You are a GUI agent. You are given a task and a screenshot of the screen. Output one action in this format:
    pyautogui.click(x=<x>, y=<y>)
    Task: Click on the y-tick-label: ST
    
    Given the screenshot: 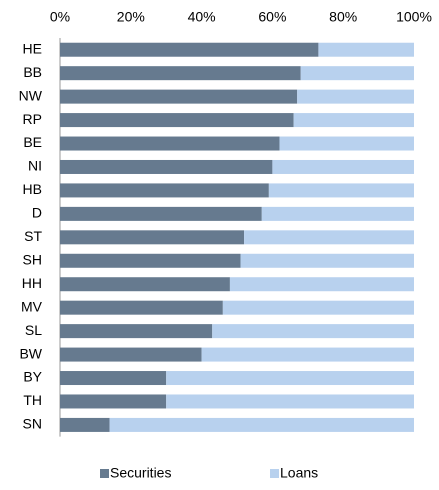 What is the action you would take?
    pyautogui.click(x=33, y=236)
    